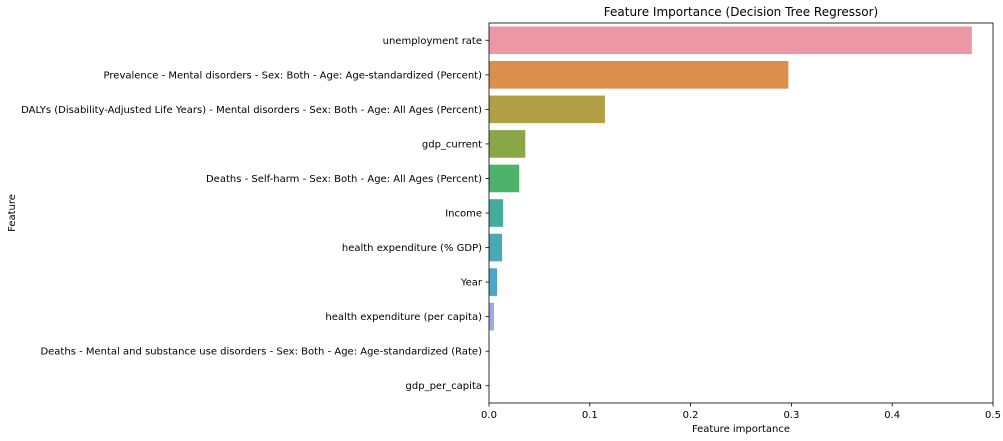  I want to click on x-tick-label: 0.1, so click(590, 415).